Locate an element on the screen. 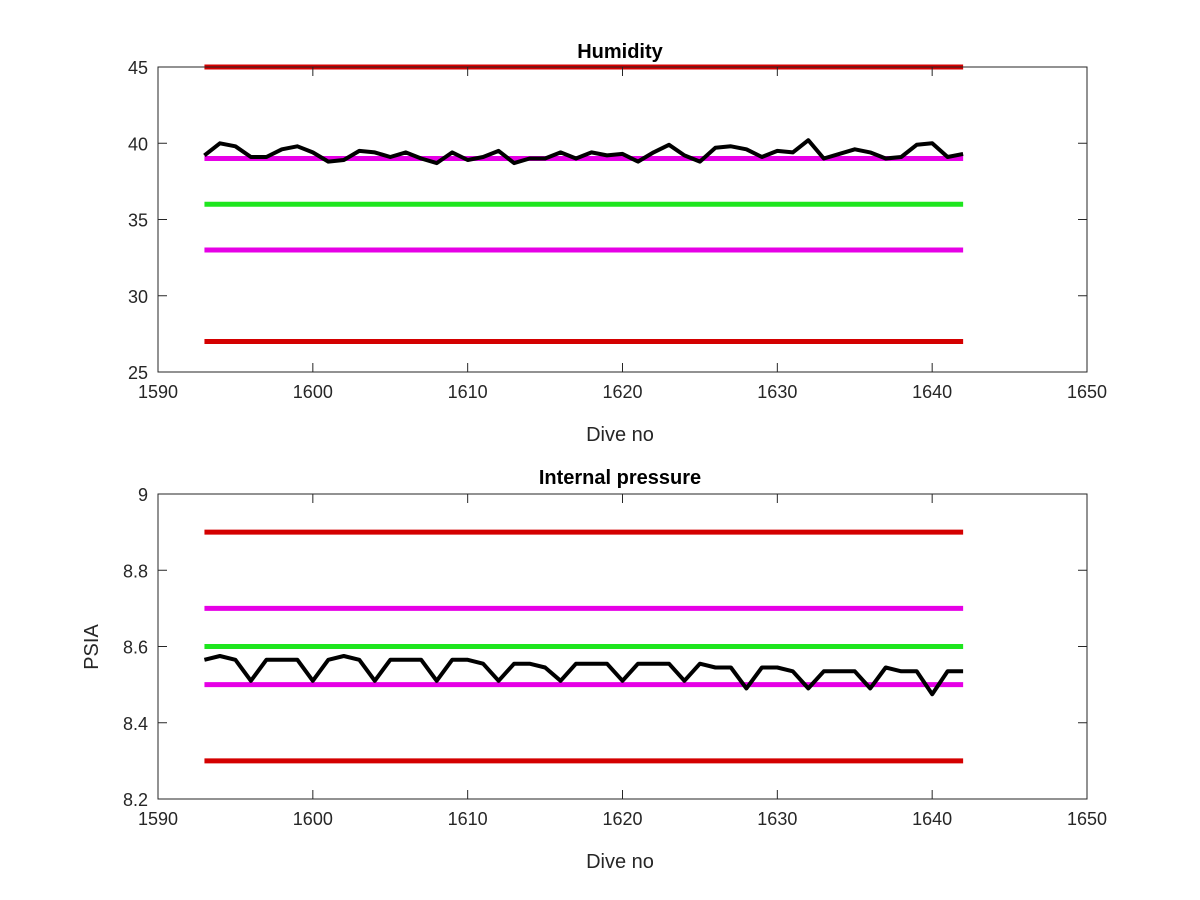 The width and height of the screenshot is (1200, 900). y-tick-label: 40 is located at coordinates (138, 144).